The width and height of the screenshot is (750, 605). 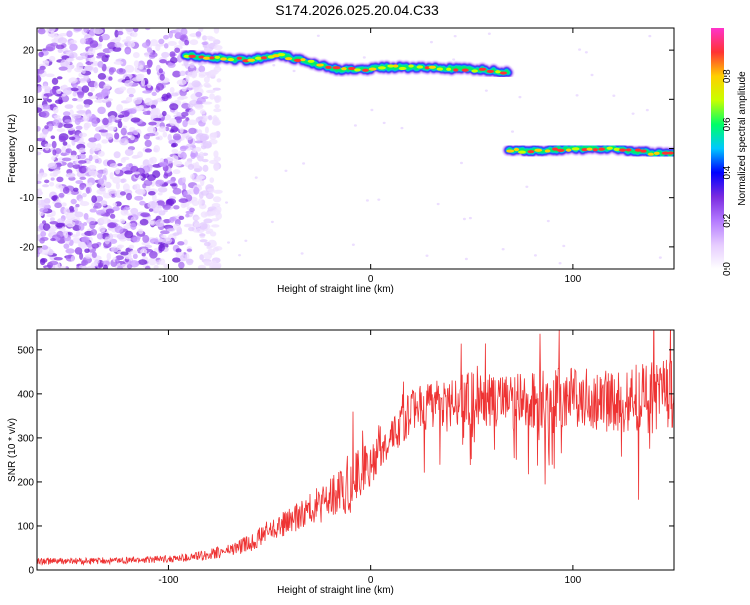 I want to click on chart-title: S174.2026.025.20.04.C33, so click(x=357, y=10).